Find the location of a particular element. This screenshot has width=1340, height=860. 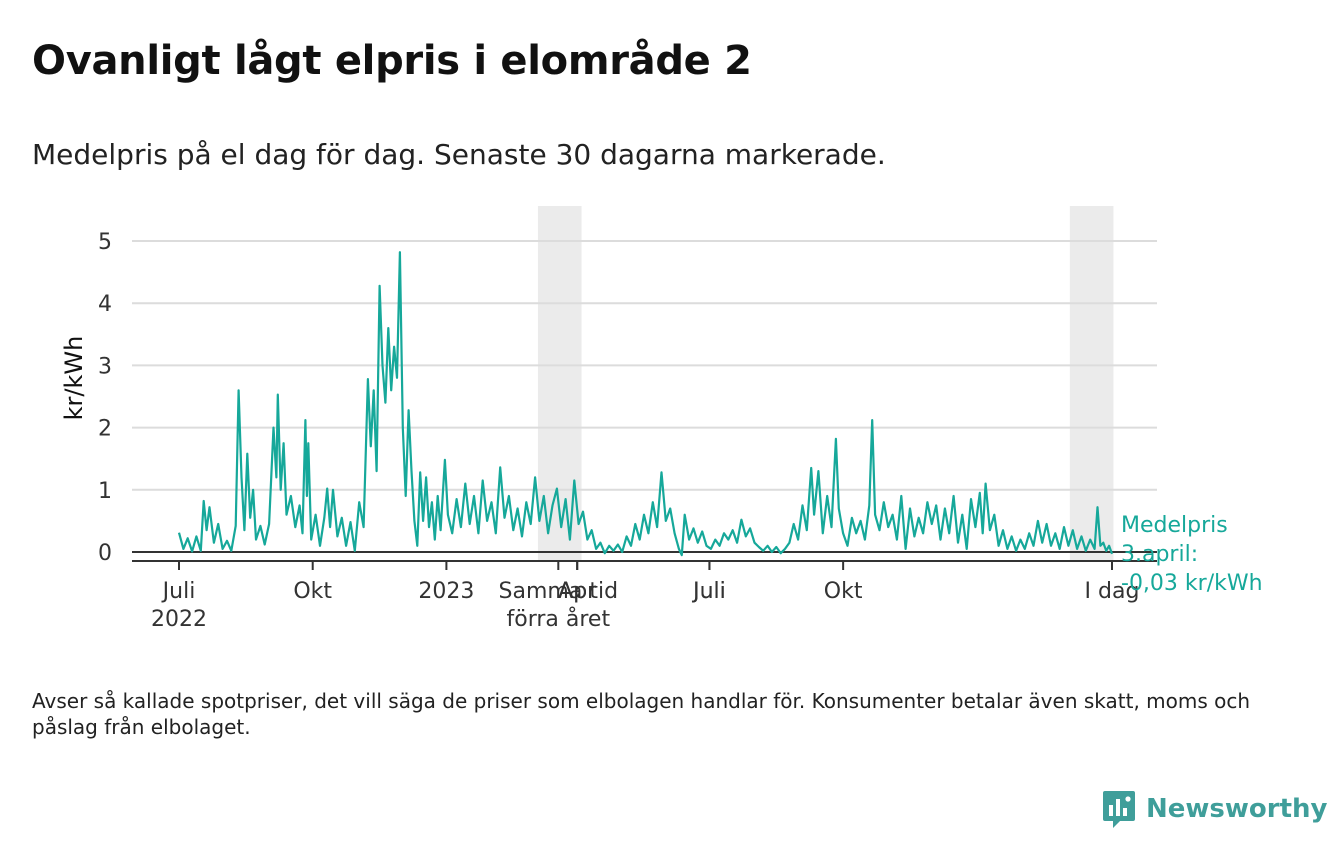

x-tick-label-6: I dag is located at coordinates (1112, 591).